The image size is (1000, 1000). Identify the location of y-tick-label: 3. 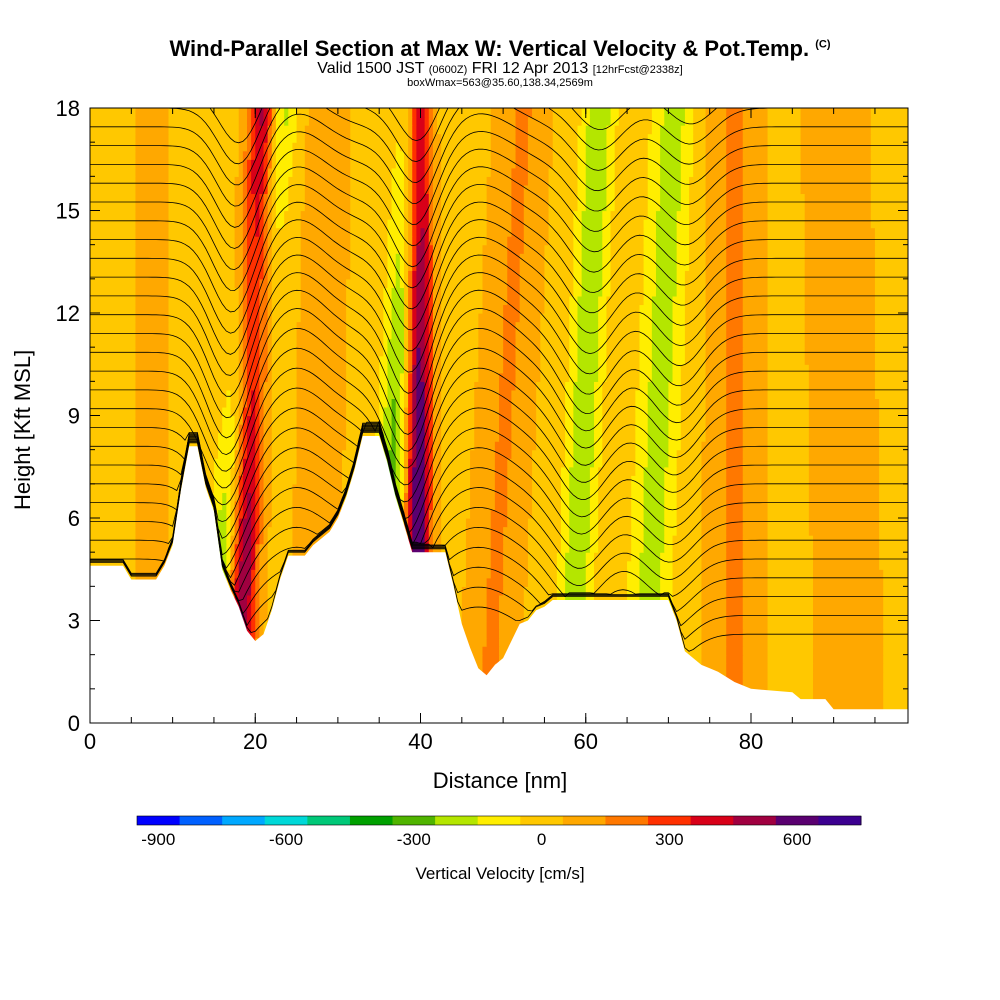
(74, 621).